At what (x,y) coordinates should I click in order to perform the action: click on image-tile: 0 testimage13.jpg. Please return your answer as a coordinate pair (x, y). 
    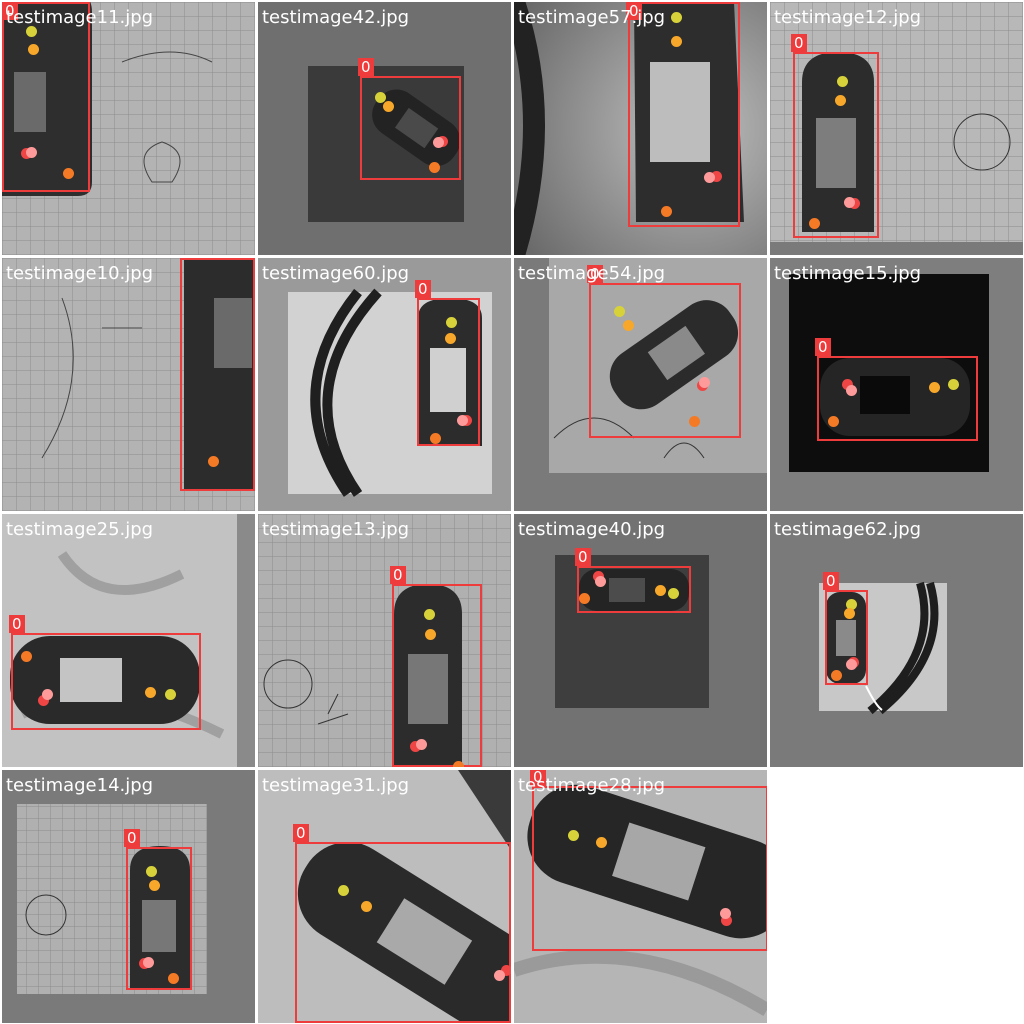
    Looking at the image, I should click on (384, 640).